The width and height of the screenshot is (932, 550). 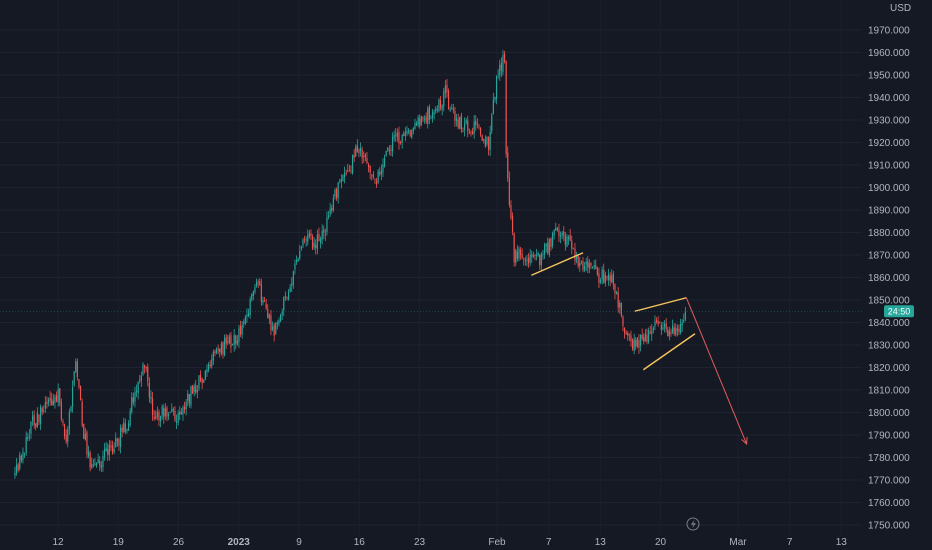 I want to click on y-tick-label: 1860.000, so click(x=889, y=278).